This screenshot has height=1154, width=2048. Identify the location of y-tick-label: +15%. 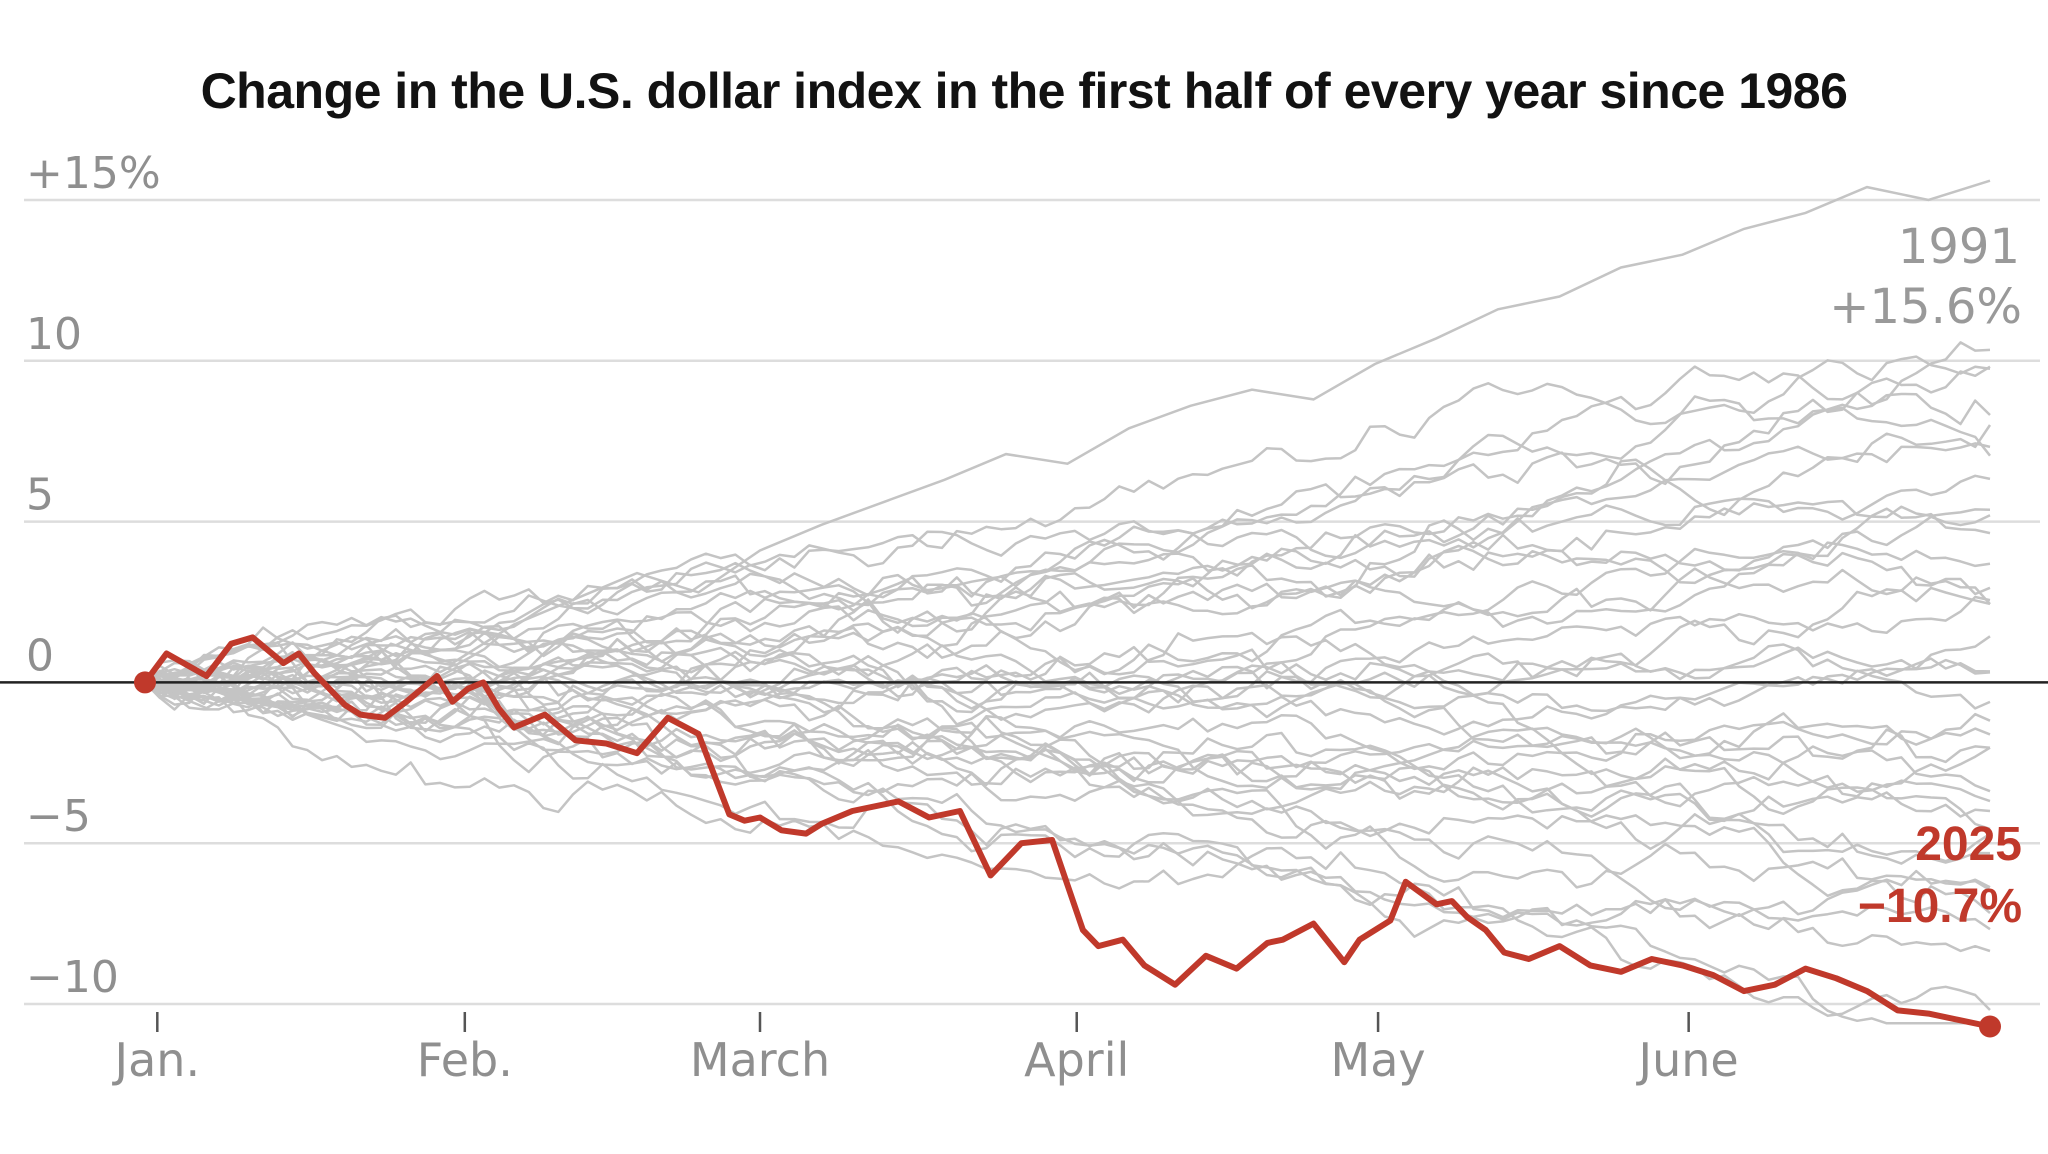
(93, 173).